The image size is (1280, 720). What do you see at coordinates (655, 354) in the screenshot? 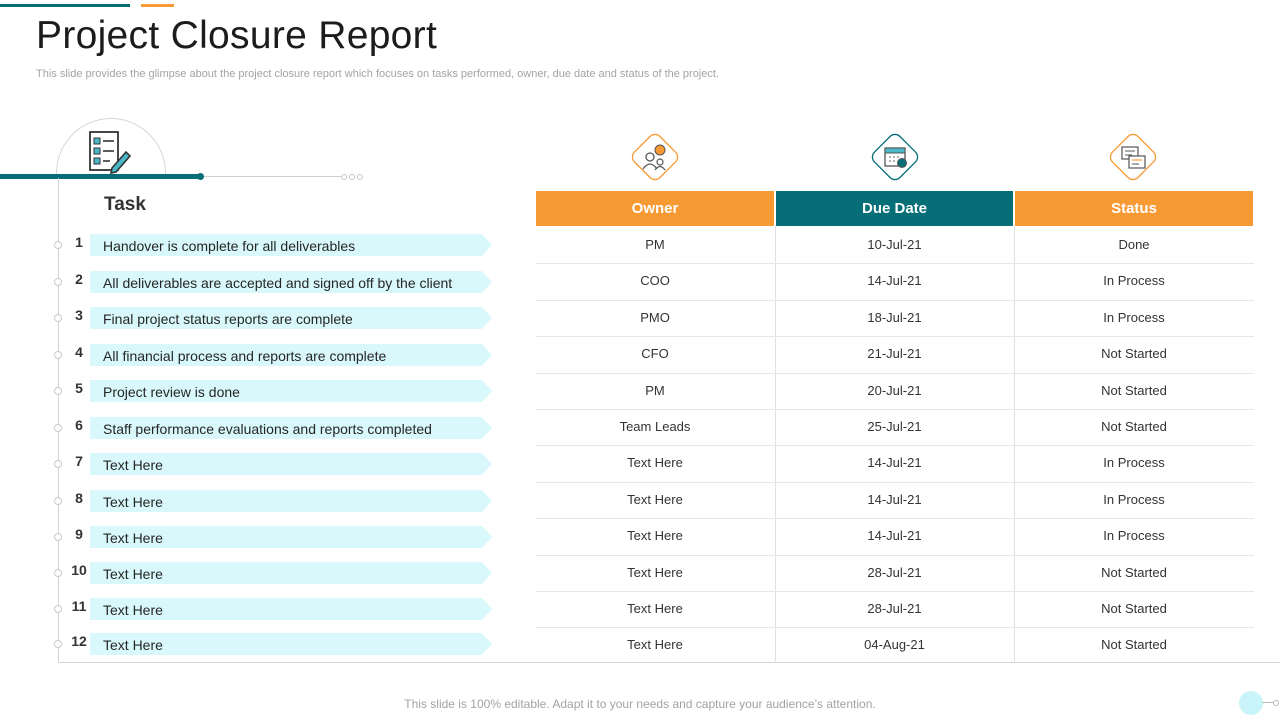
I see `owner-cell: CFO` at bounding box center [655, 354].